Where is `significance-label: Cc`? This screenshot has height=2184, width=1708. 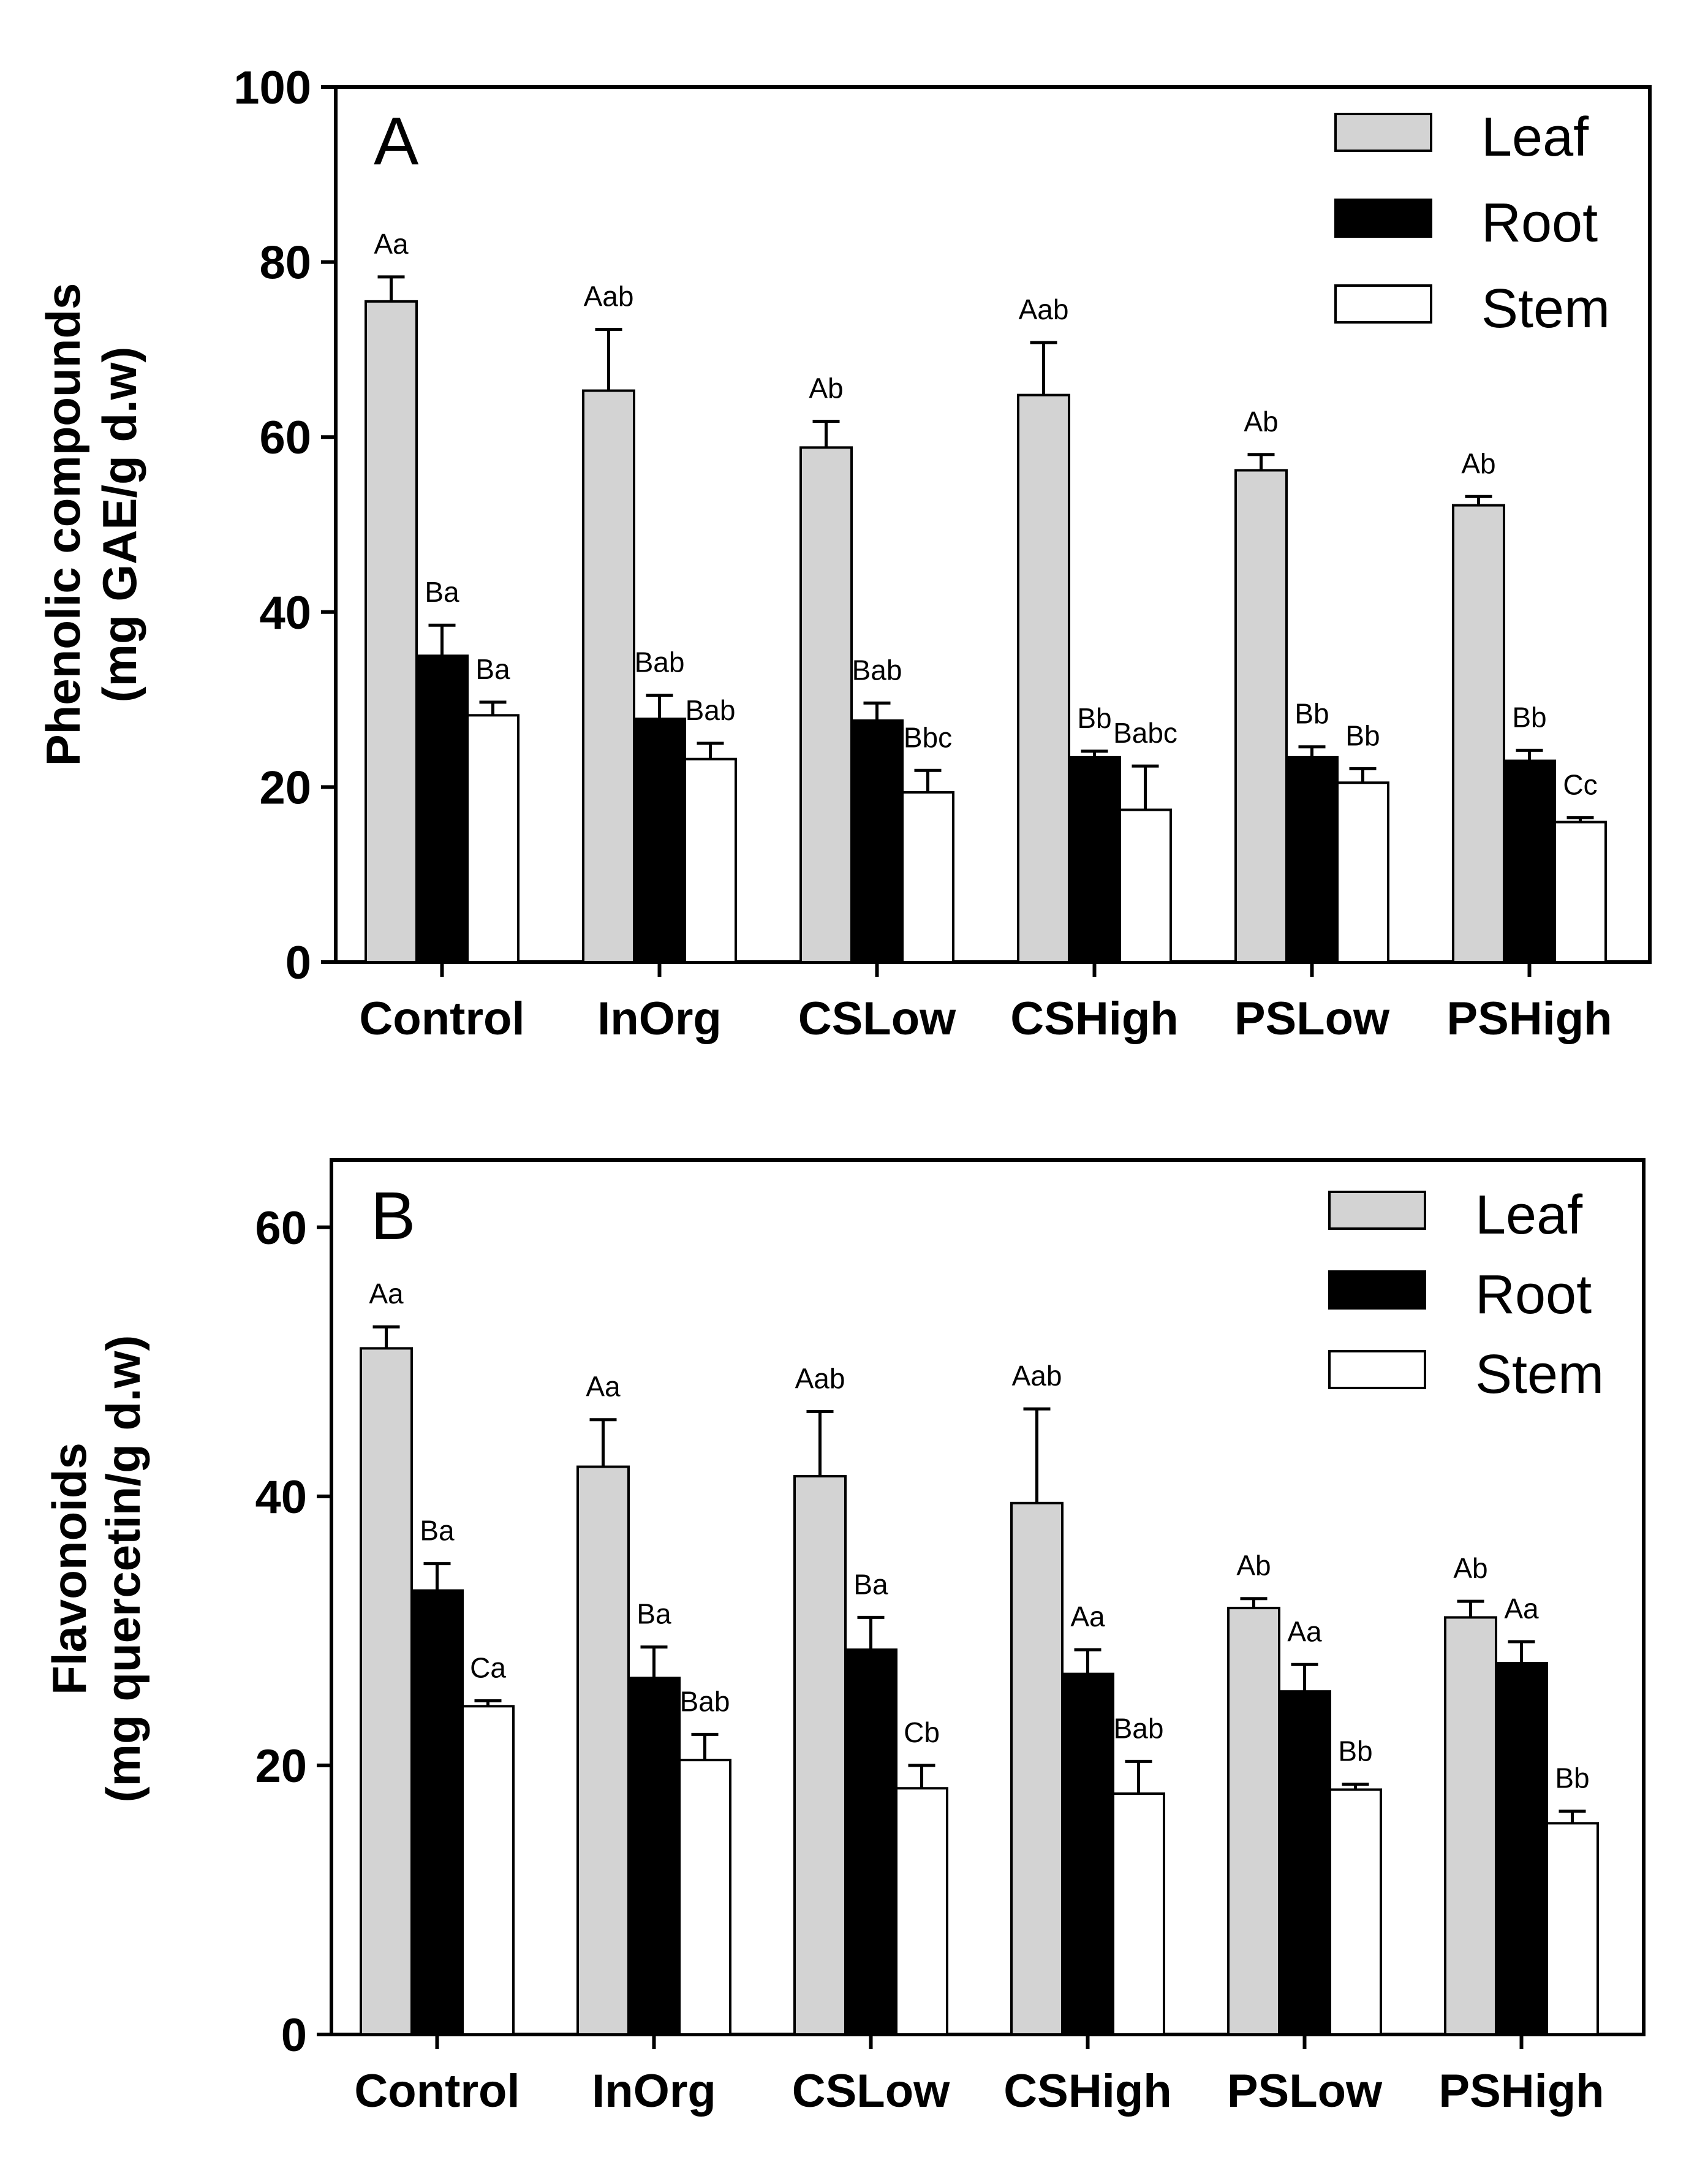 significance-label: Cc is located at coordinates (1580, 784).